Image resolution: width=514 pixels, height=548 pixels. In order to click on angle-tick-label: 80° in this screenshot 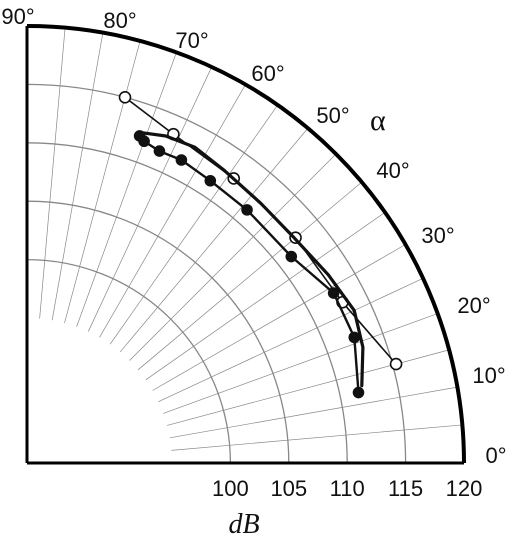, I will do `click(119, 20)`.